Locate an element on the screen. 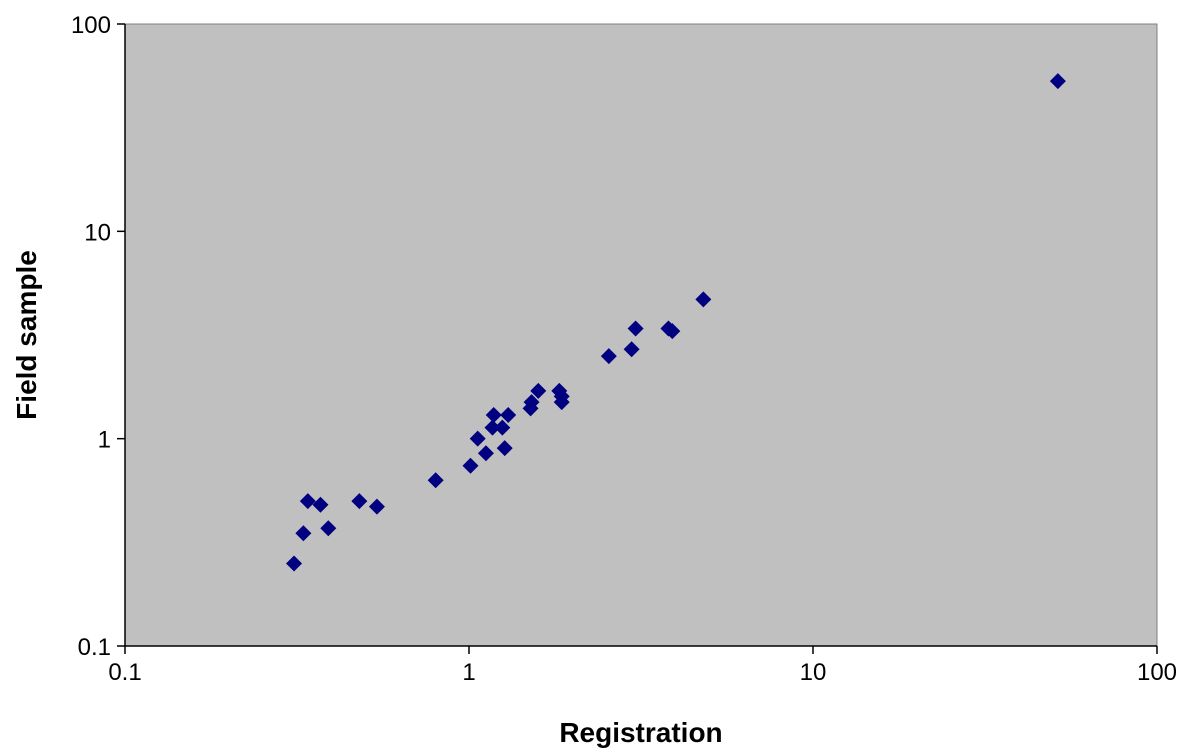 Image resolution: width=1192 pixels, height=748 pixels. y-tick-label: 0.1 is located at coordinates (94, 647).